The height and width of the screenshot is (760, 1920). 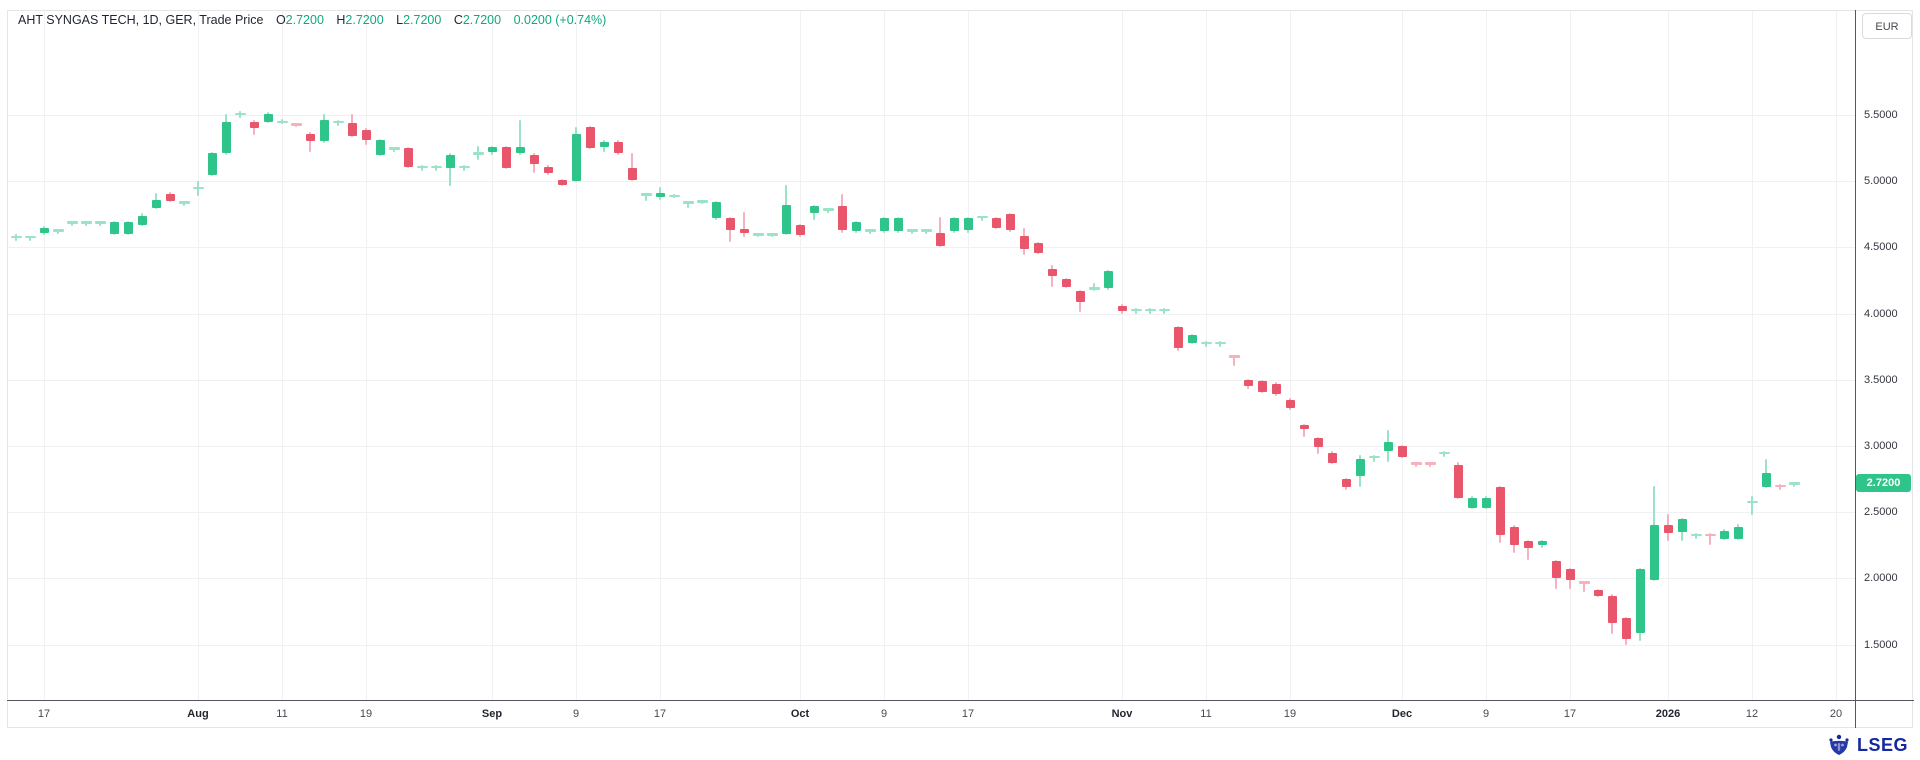 I want to click on time-tick-label: Nov, so click(x=1122, y=714).